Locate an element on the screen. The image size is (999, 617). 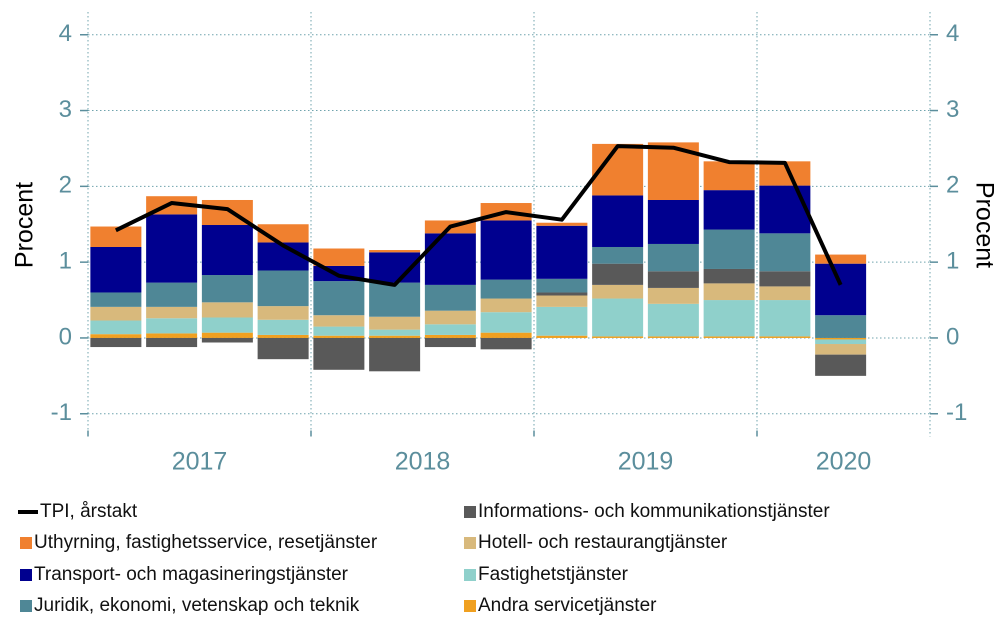
y-tick-label: 1 is located at coordinates (65, 260).